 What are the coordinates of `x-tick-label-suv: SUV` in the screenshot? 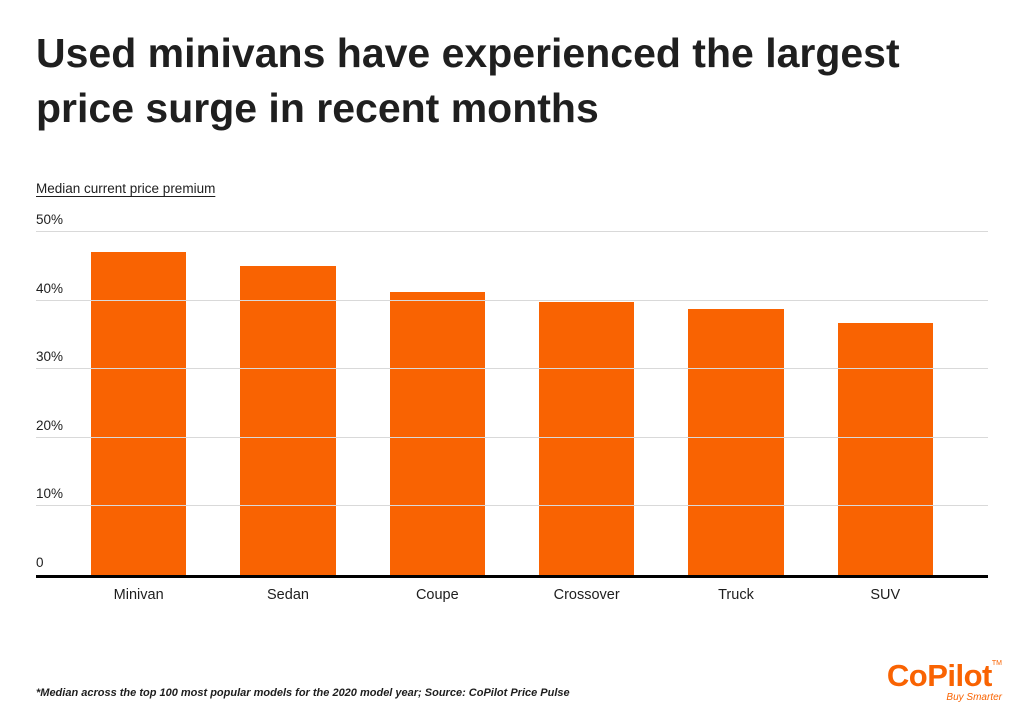 It's located at (885, 595).